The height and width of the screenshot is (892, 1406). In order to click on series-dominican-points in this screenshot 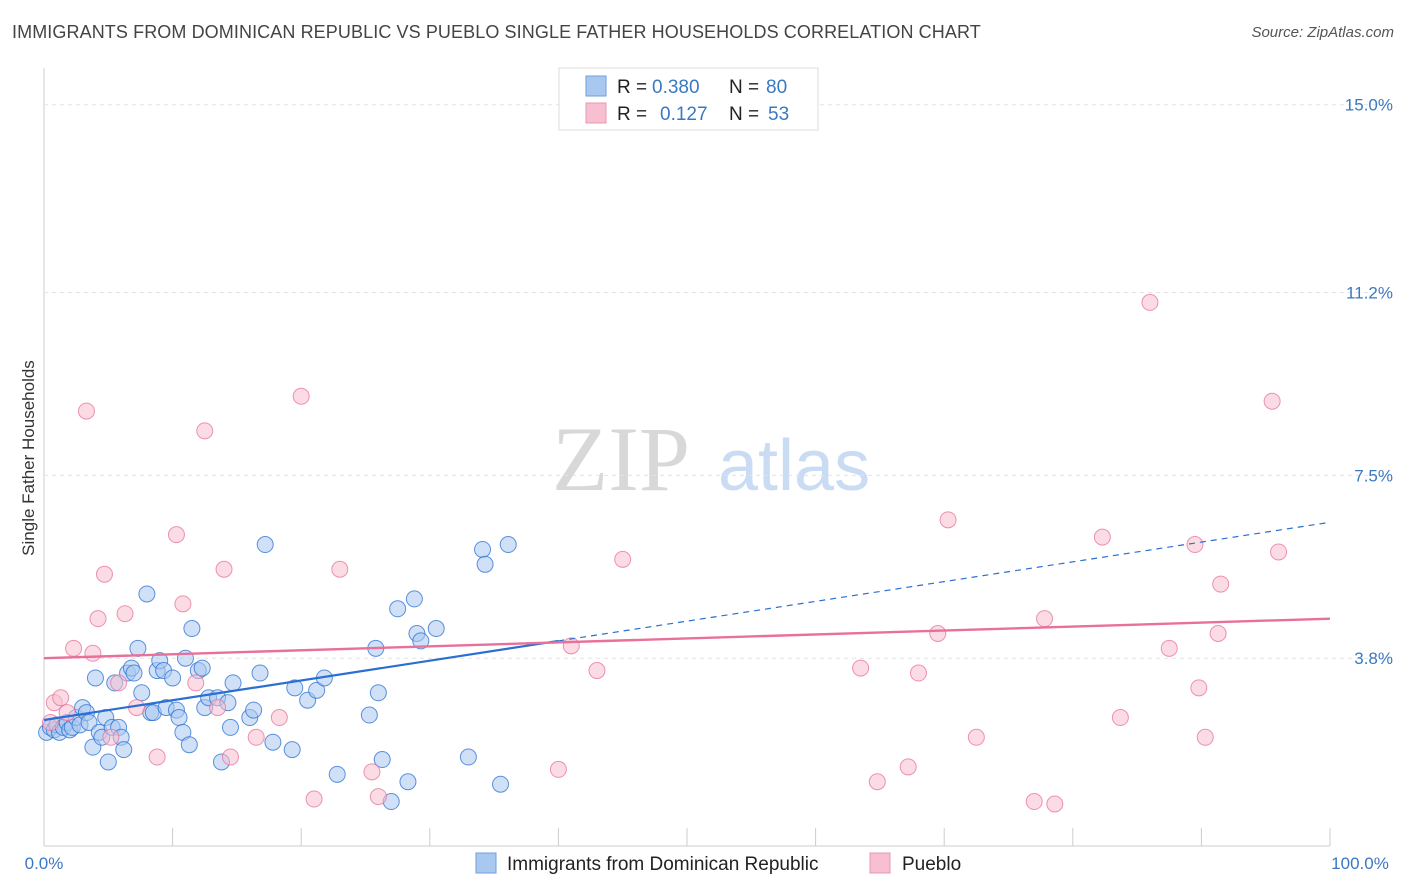, I will do `click(277, 673)`.